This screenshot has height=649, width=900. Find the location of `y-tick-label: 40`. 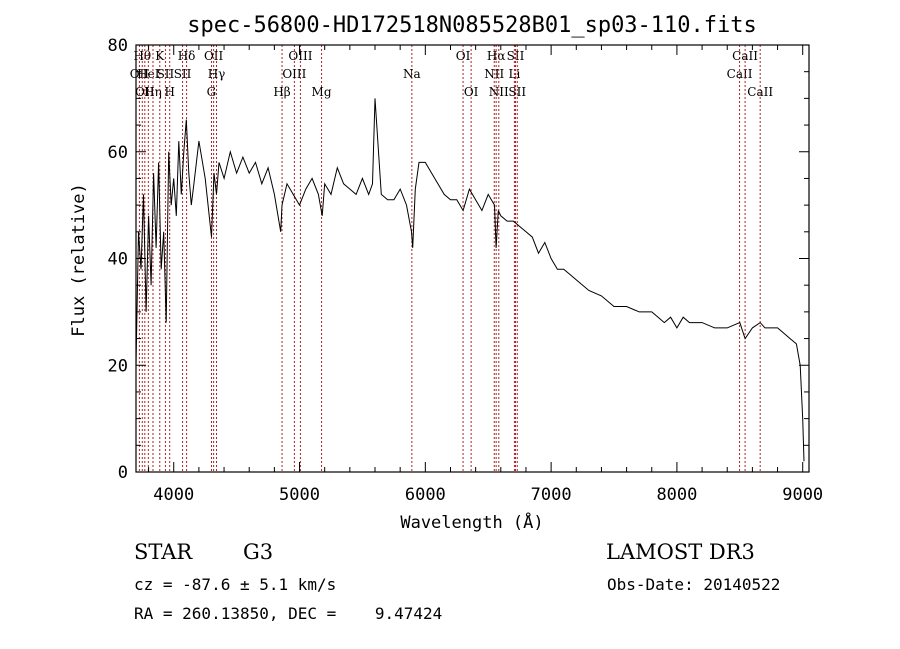

y-tick-label: 40 is located at coordinates (118, 260).